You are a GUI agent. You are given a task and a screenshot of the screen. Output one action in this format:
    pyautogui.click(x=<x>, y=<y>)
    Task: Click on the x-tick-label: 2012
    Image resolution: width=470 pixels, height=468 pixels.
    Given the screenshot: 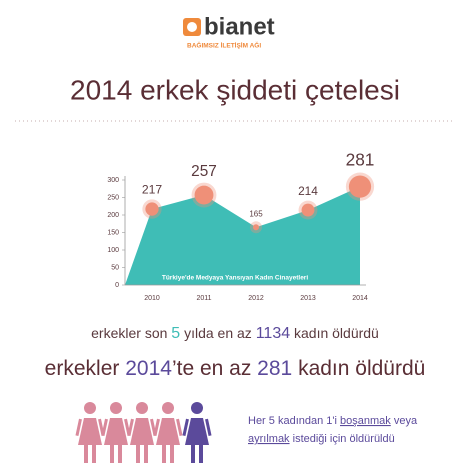 What is the action you would take?
    pyautogui.click(x=256, y=298)
    